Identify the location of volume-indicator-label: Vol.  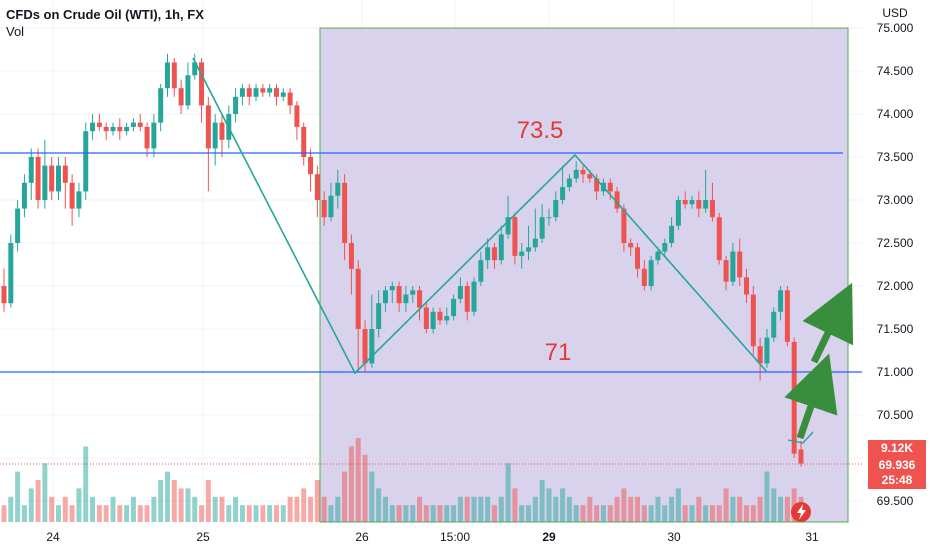
(15, 31).